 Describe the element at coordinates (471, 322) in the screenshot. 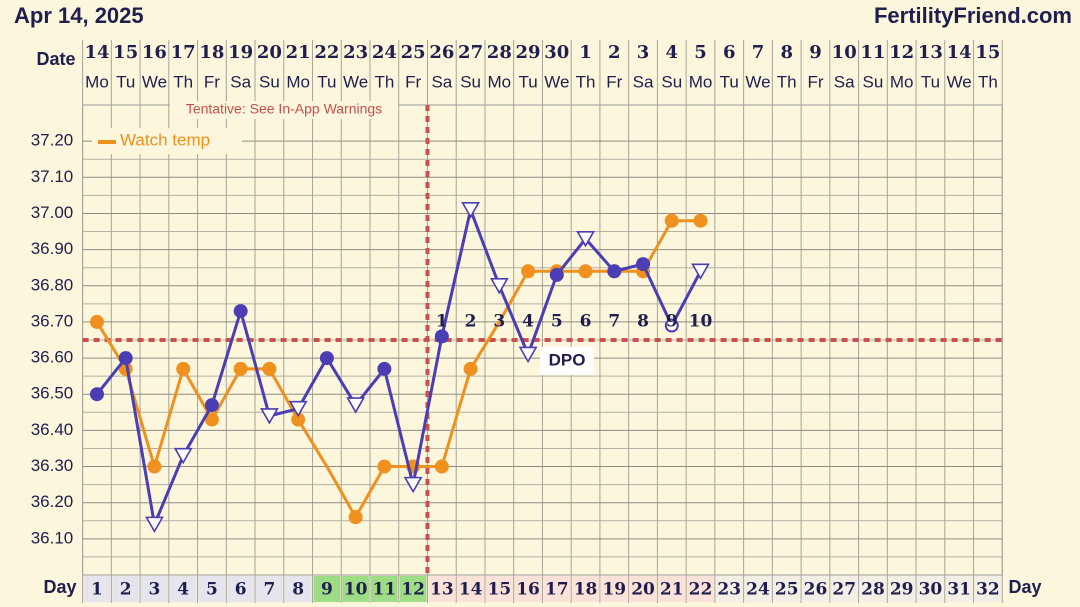

I see `dpo-number: 2` at that location.